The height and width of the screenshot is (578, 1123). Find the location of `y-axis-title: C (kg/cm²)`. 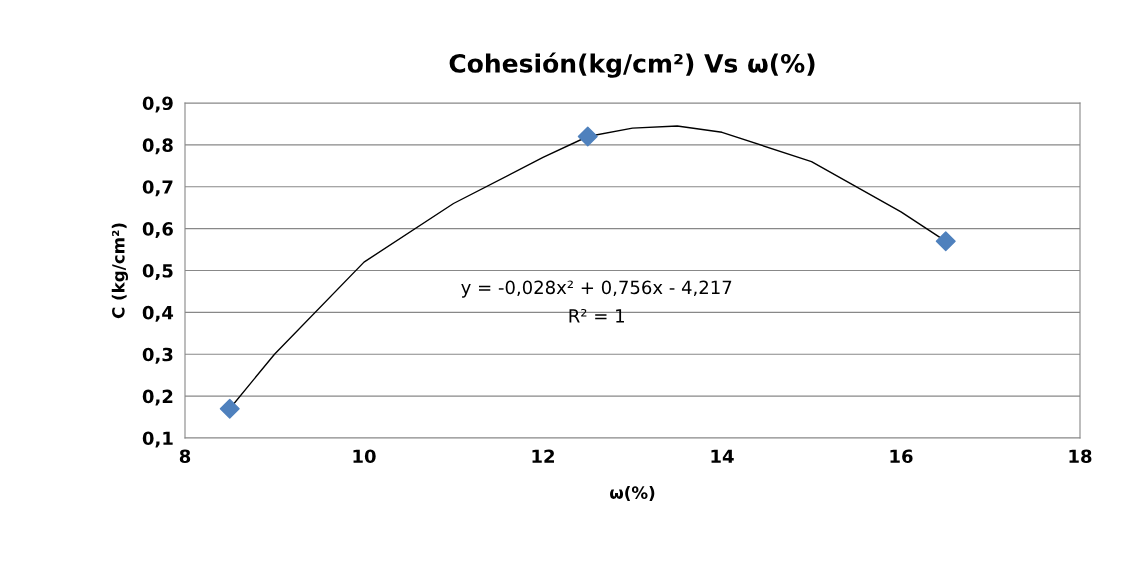

y-axis-title: C (kg/cm²) is located at coordinates (120, 271).